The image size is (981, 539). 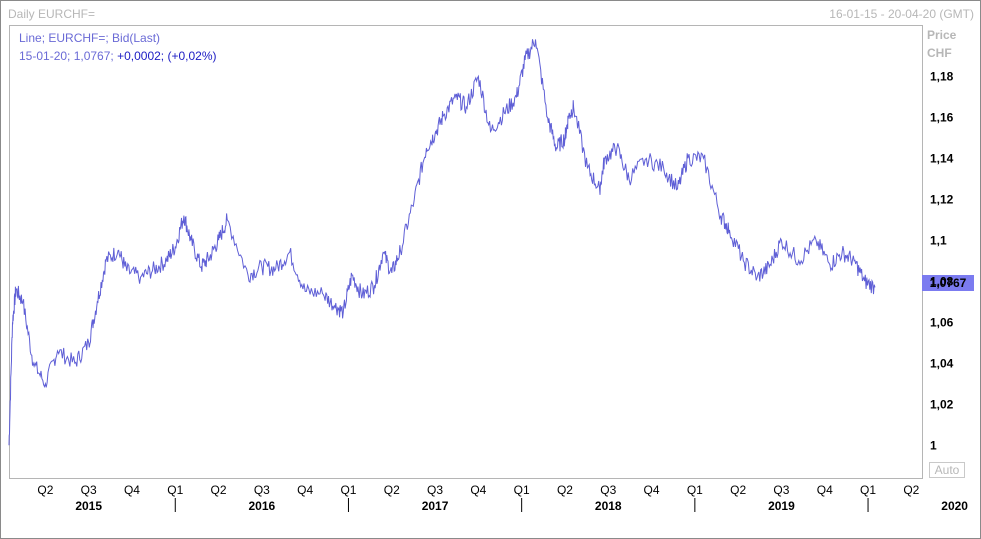 What do you see at coordinates (781, 506) in the screenshot?
I see `x-year-label: 2019` at bounding box center [781, 506].